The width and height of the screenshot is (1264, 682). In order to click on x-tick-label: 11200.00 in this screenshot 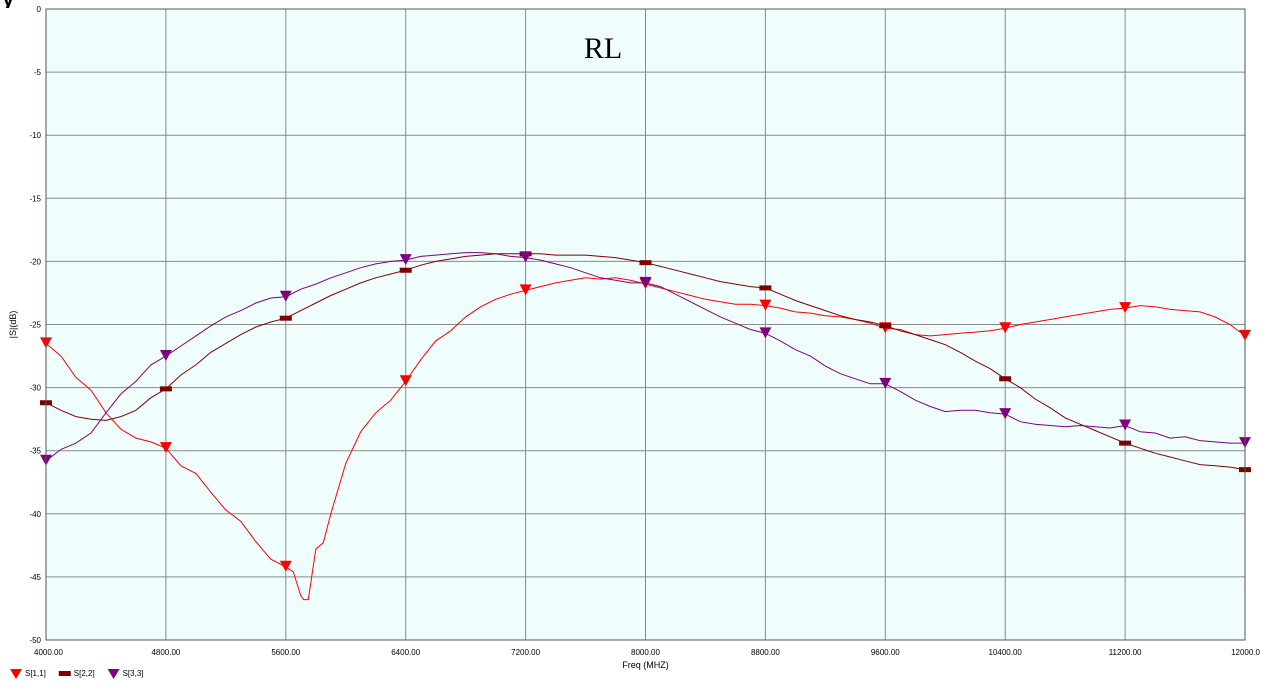, I will do `click(1125, 652)`.